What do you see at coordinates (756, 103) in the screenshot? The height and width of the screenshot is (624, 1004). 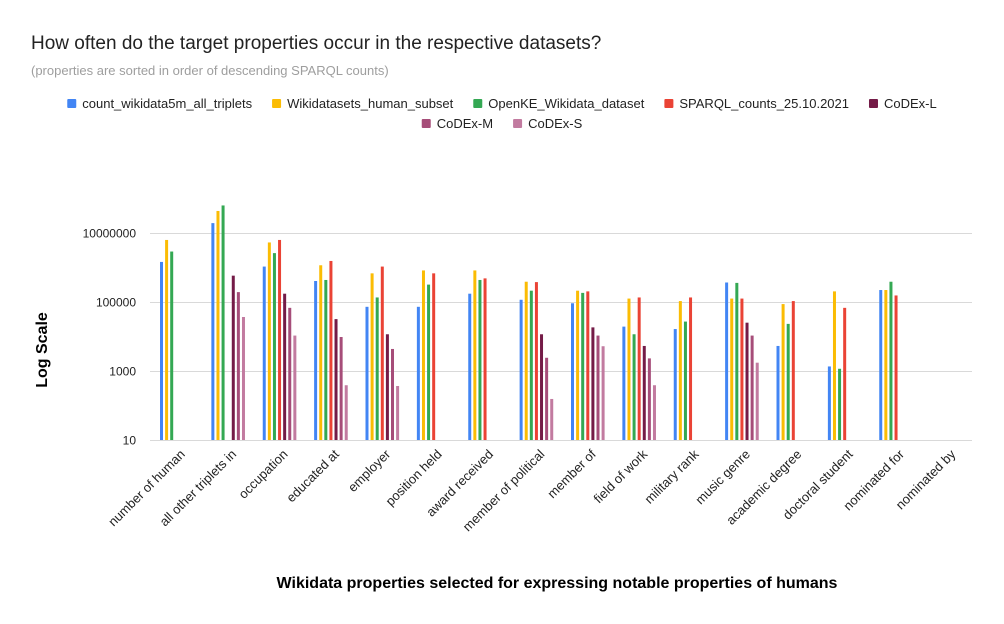 I see `legend-item: SPARQL_counts_25.10.2021` at bounding box center [756, 103].